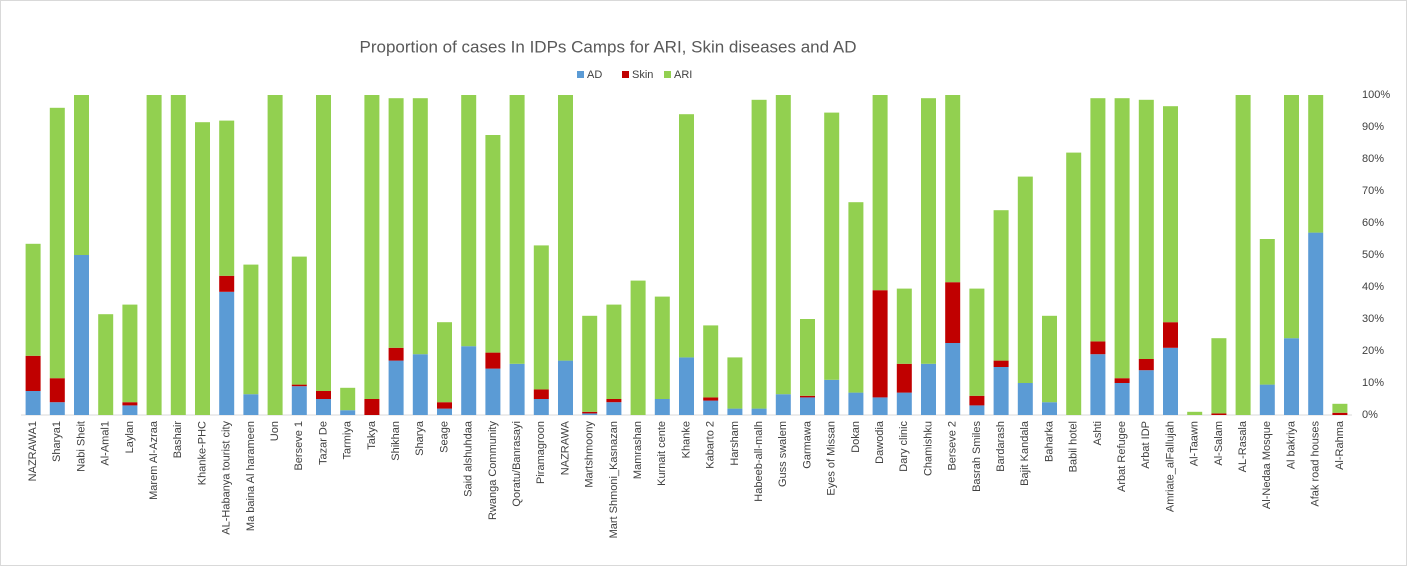 The width and height of the screenshot is (1408, 567). What do you see at coordinates (594, 75) in the screenshot?
I see `legend-label: AD` at bounding box center [594, 75].